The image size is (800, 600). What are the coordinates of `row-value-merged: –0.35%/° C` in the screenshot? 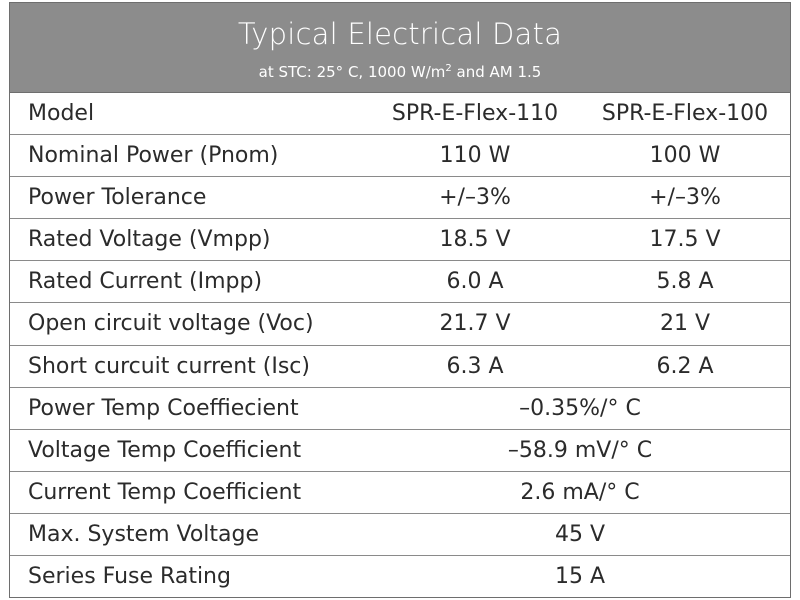 It's located at (580, 408).